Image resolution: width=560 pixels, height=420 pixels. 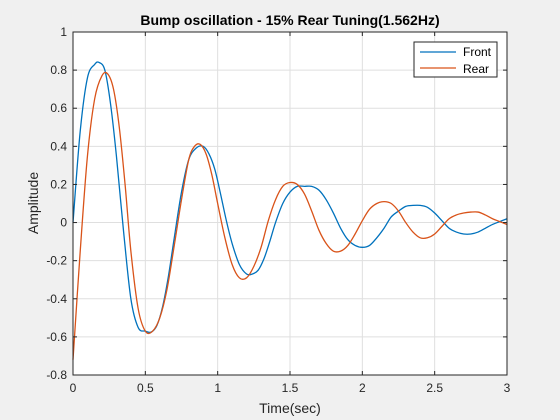 I want to click on legend-label-rear: Rear, so click(x=476, y=69).